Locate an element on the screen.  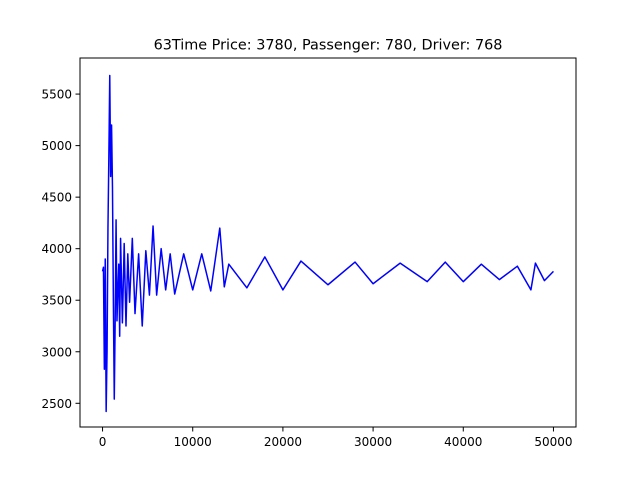
x-tick-label: 50000 is located at coordinates (553, 442).